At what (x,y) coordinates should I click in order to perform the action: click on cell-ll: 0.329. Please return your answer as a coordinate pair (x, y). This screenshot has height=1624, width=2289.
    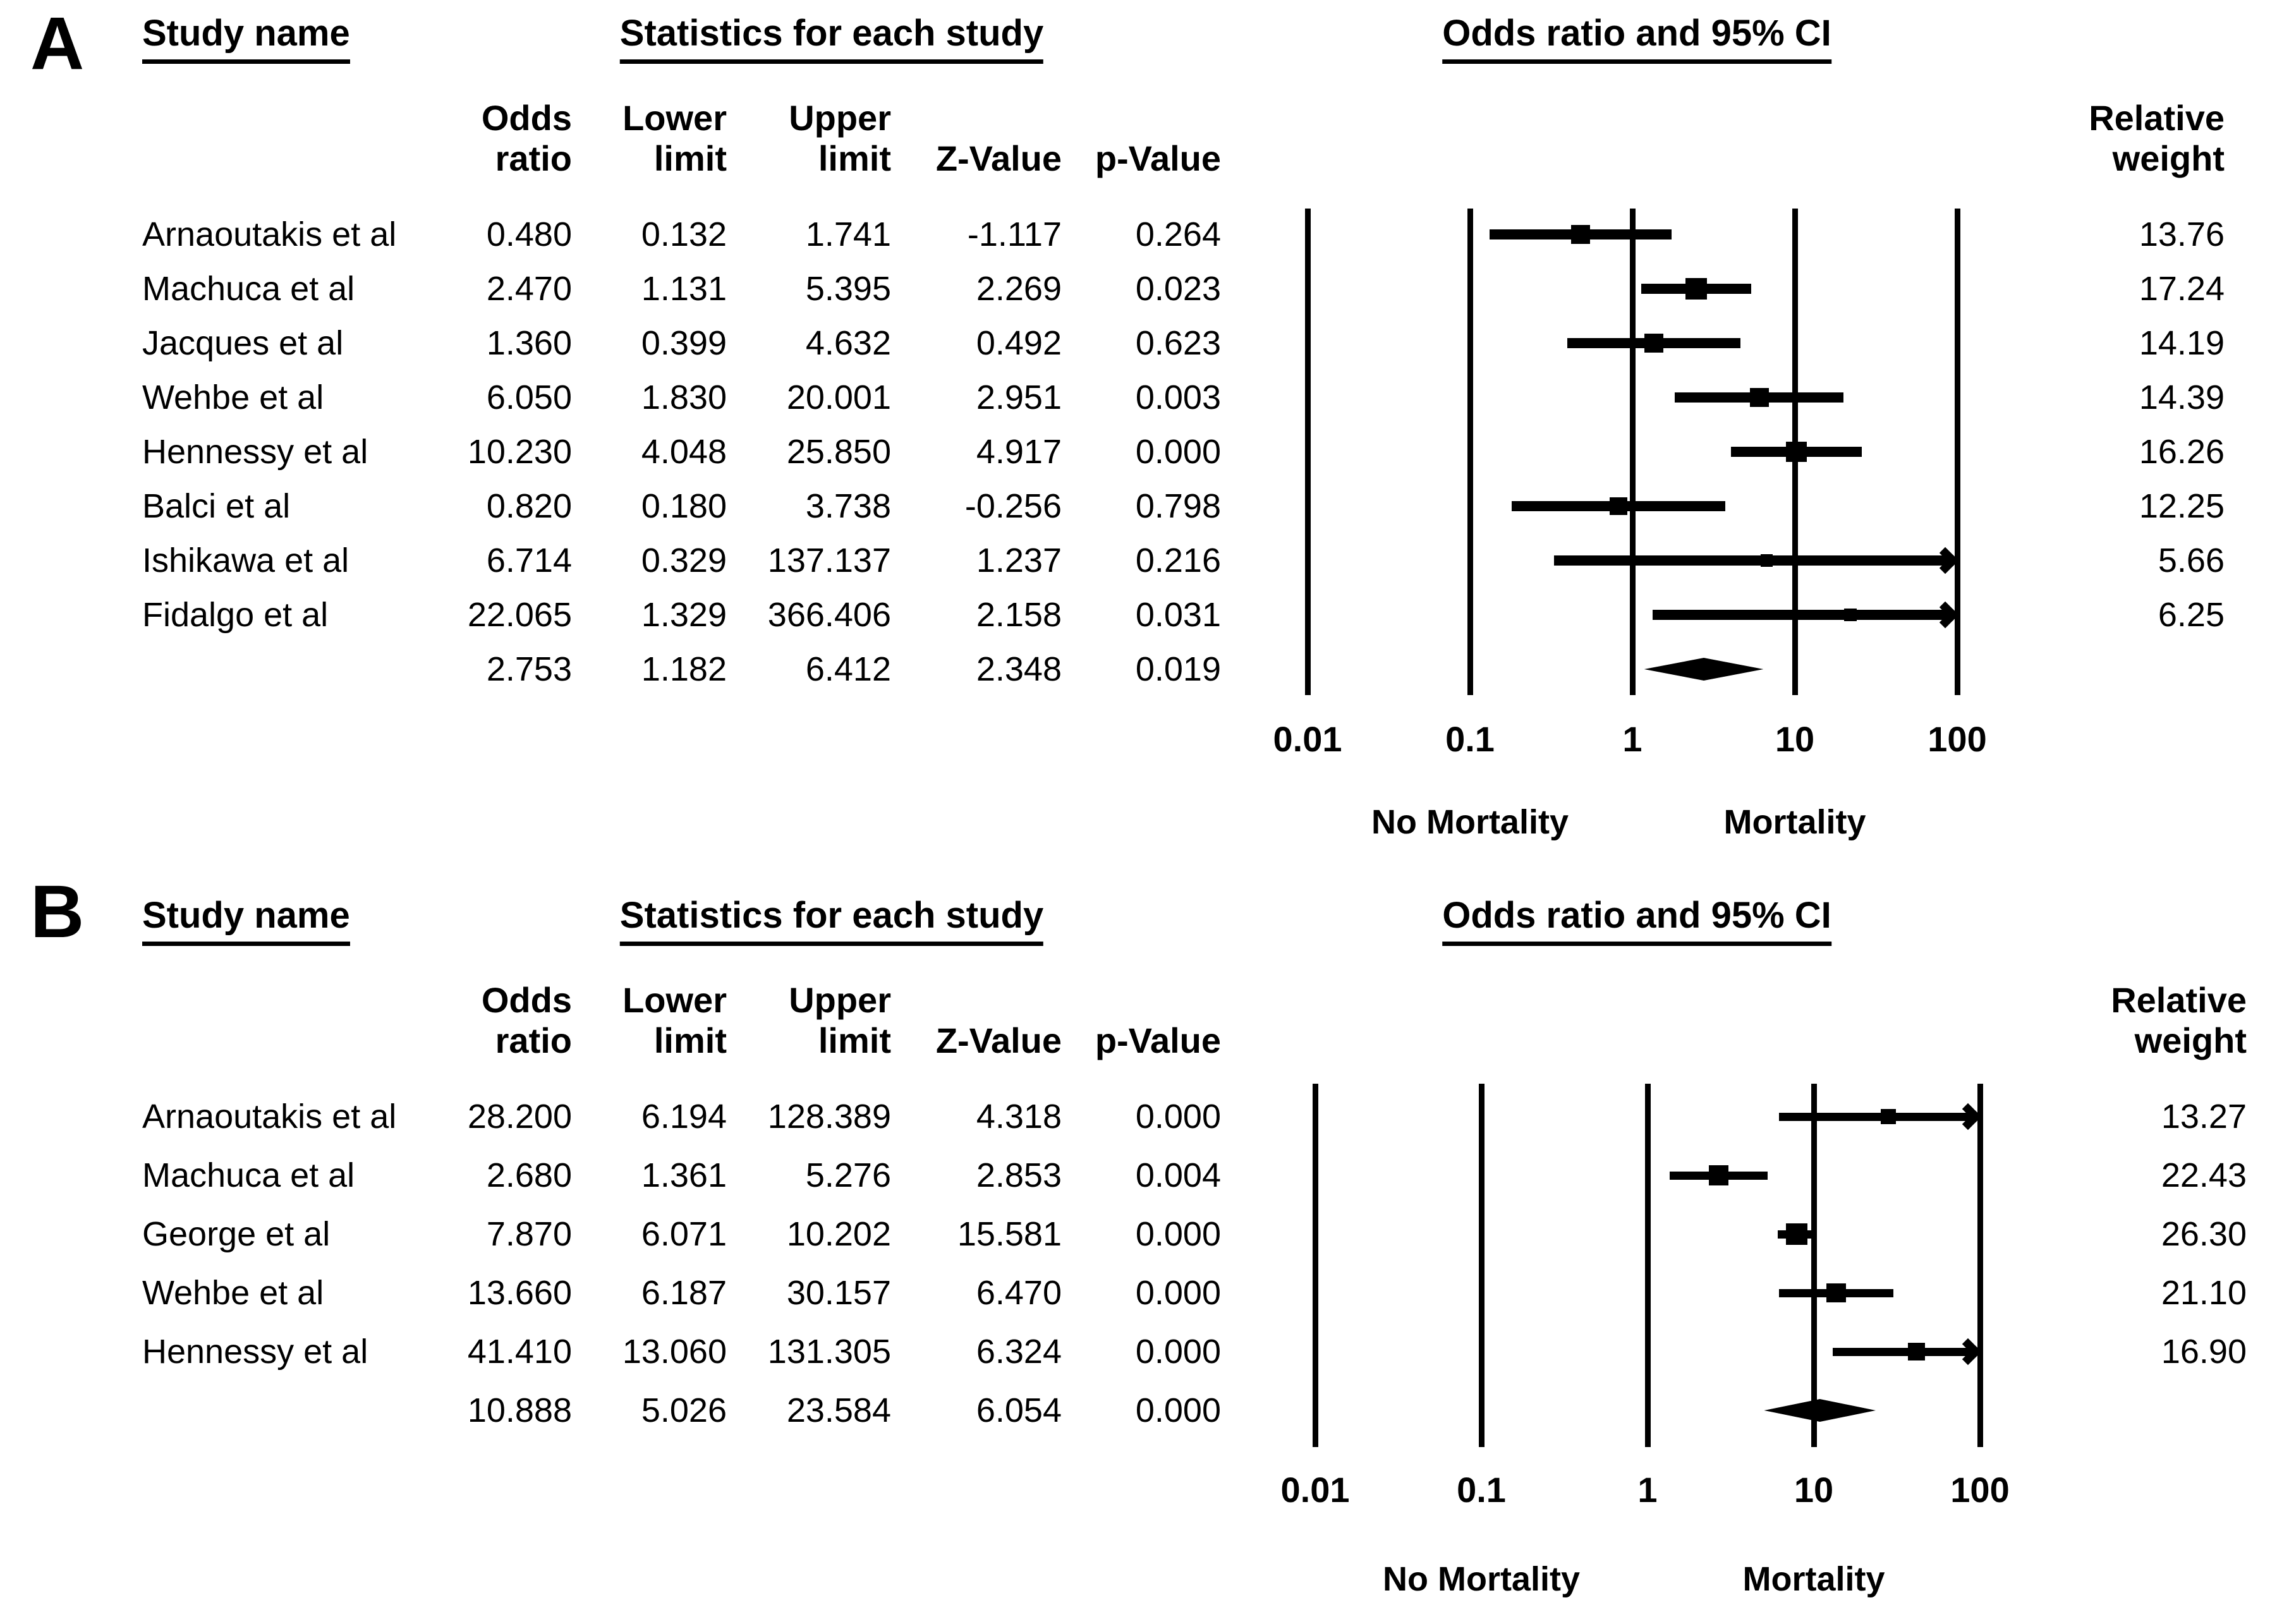
    Looking at the image, I should click on (684, 560).